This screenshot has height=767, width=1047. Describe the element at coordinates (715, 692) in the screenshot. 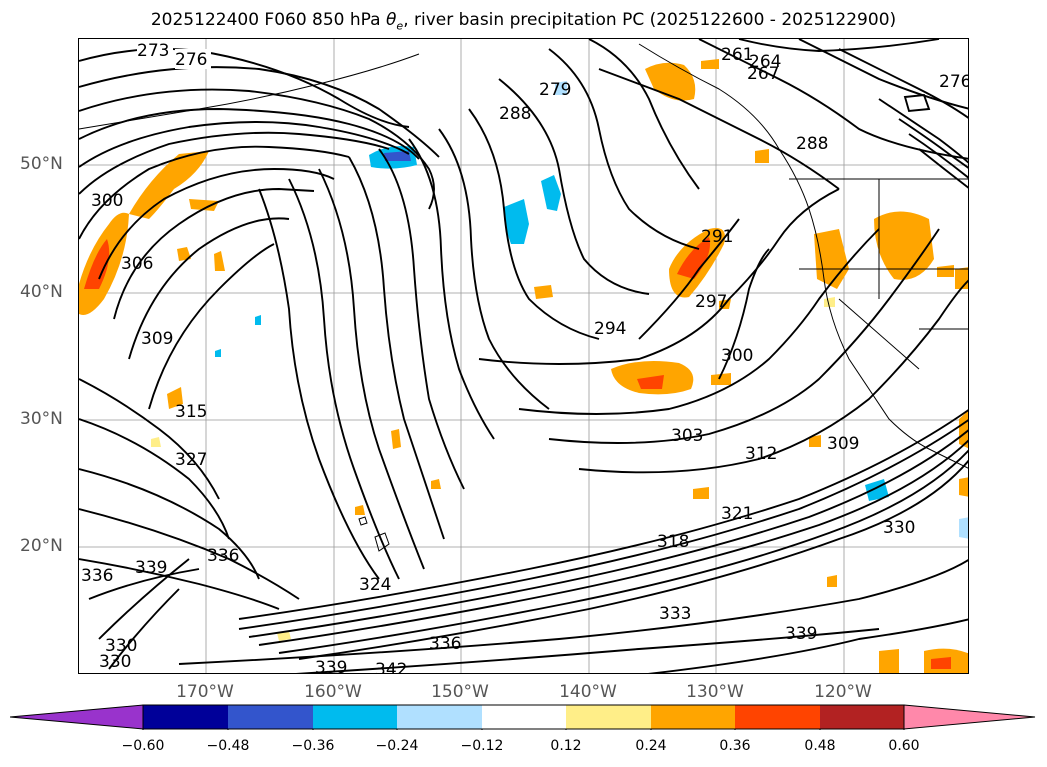

I see `lon-label-130w: 130°W` at that location.